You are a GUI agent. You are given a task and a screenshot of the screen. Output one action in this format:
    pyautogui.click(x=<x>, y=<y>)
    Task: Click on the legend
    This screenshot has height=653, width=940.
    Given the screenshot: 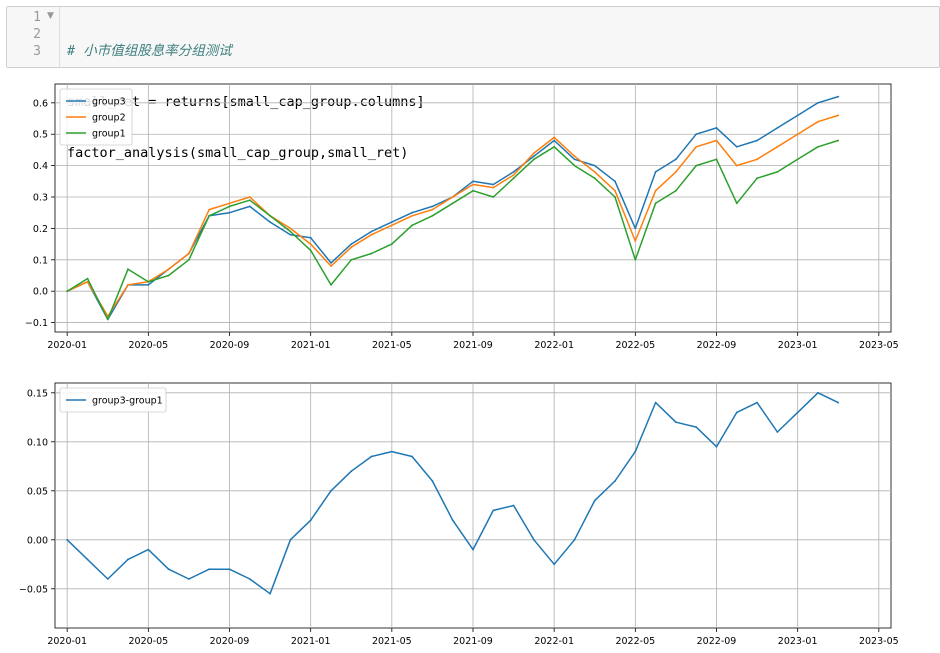 What is the action you would take?
    pyautogui.click(x=113, y=400)
    